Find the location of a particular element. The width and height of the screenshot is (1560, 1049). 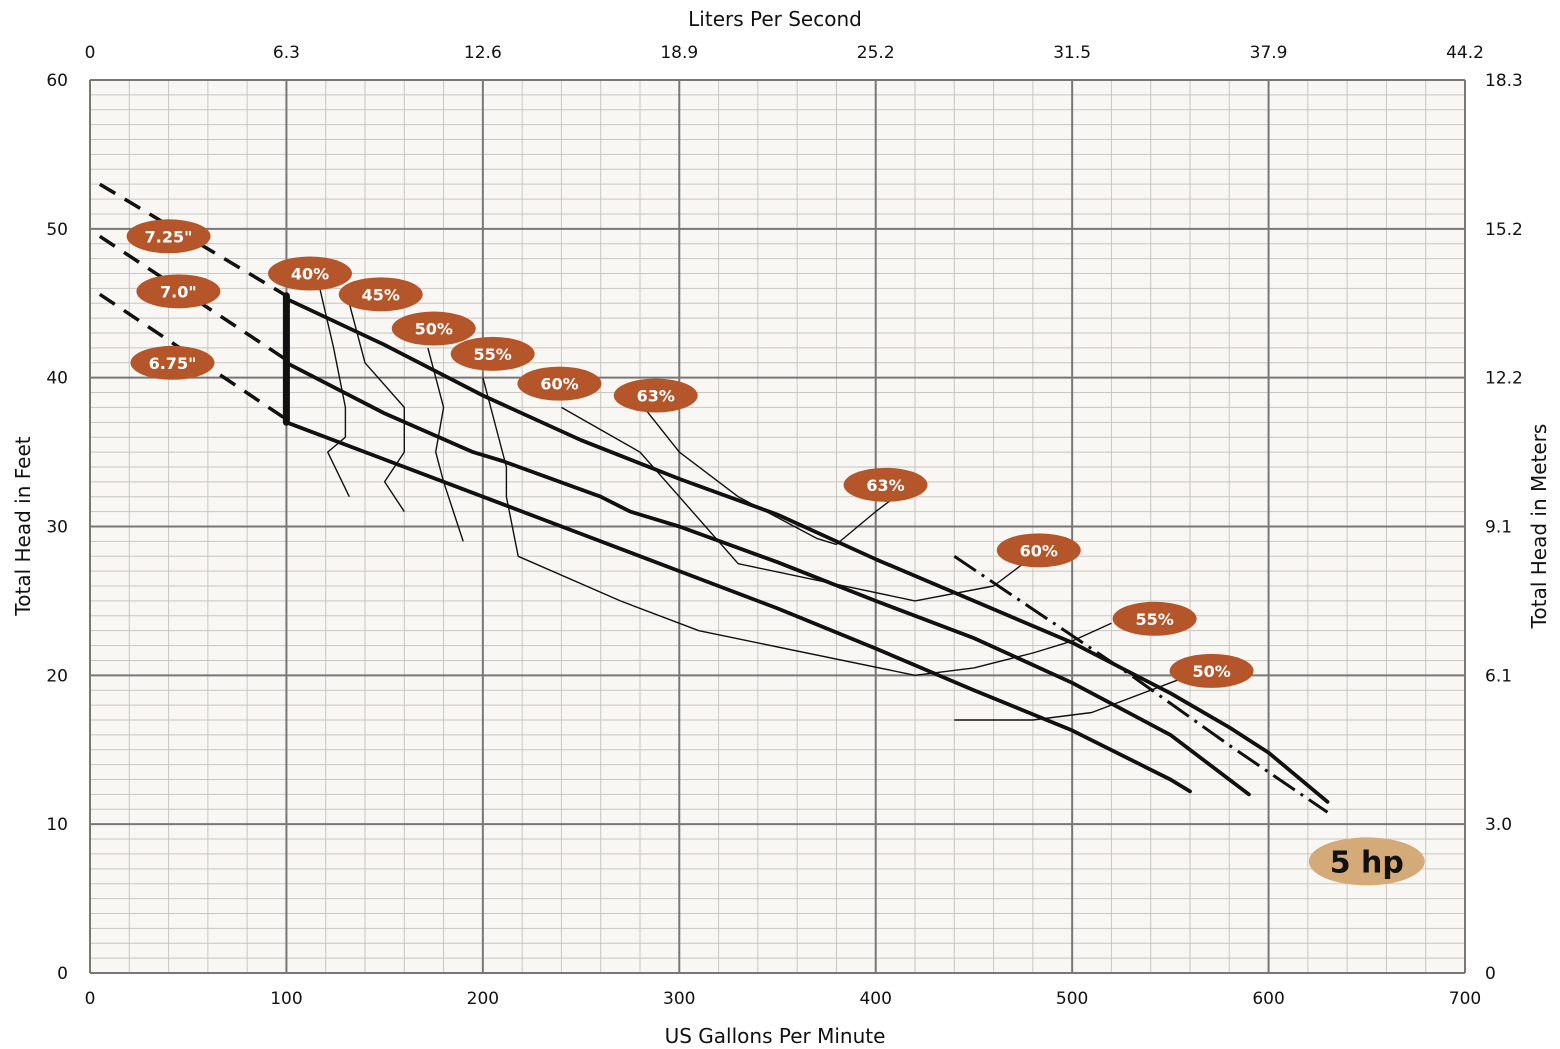

x-tick-label: 500 is located at coordinates (1072, 999).